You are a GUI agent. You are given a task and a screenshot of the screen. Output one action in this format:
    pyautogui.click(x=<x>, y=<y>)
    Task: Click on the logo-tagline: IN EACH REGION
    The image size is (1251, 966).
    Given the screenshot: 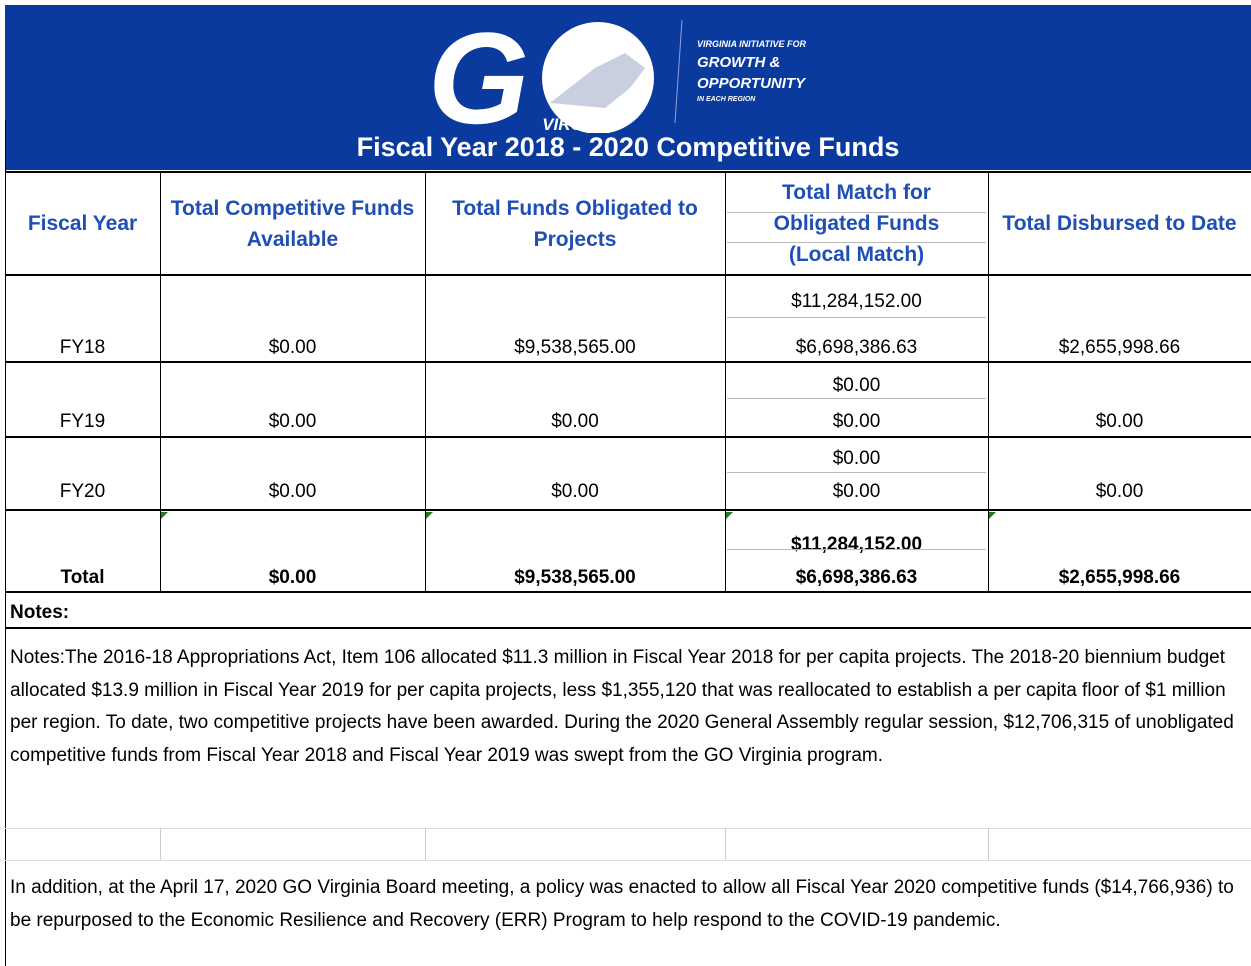 What is the action you would take?
    pyautogui.click(x=726, y=99)
    